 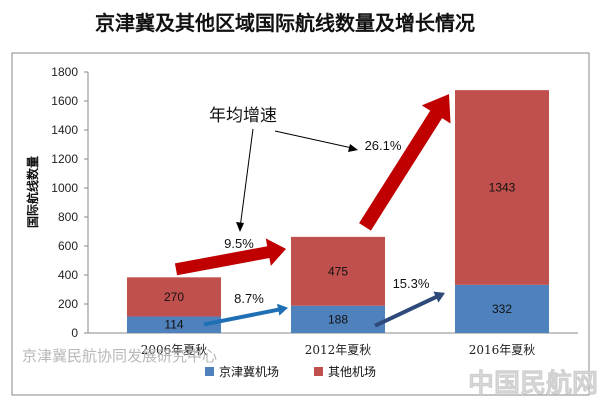 What do you see at coordinates (245, 315) in the screenshot?
I see `growth-arrow-jjj-2006-2012` at bounding box center [245, 315].